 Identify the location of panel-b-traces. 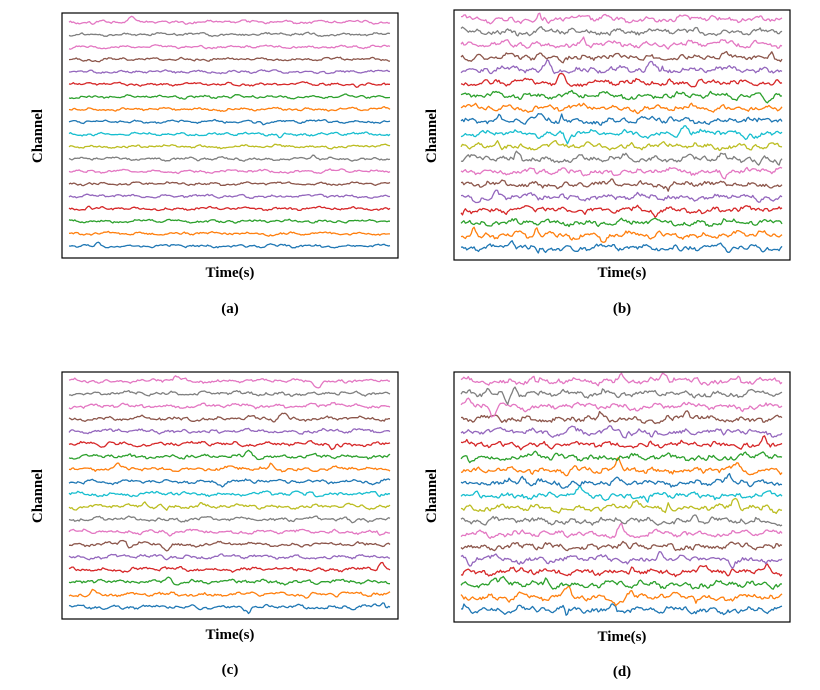
(621, 133).